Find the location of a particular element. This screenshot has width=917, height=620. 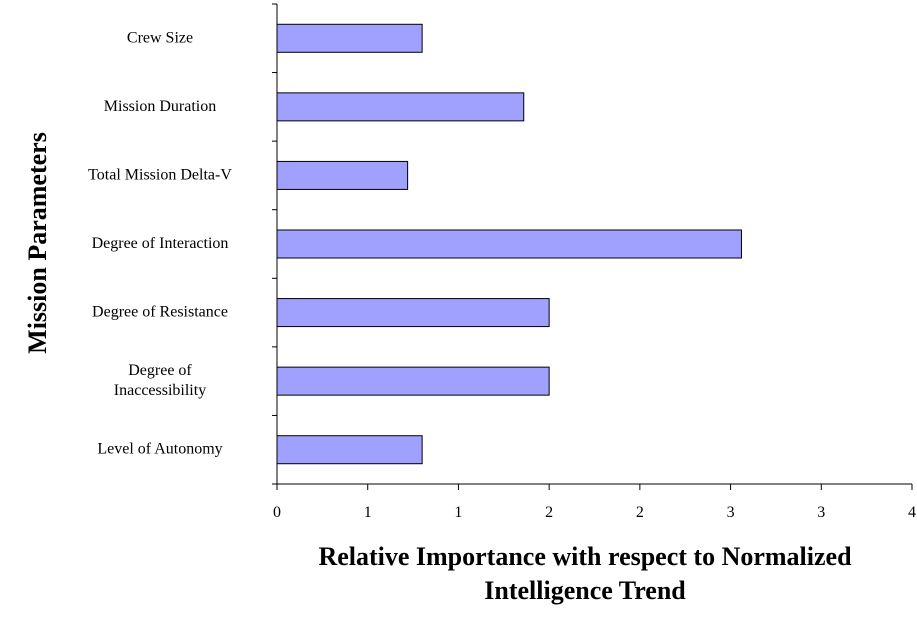

y-axis-title: Mission Parameters is located at coordinates (37, 243).